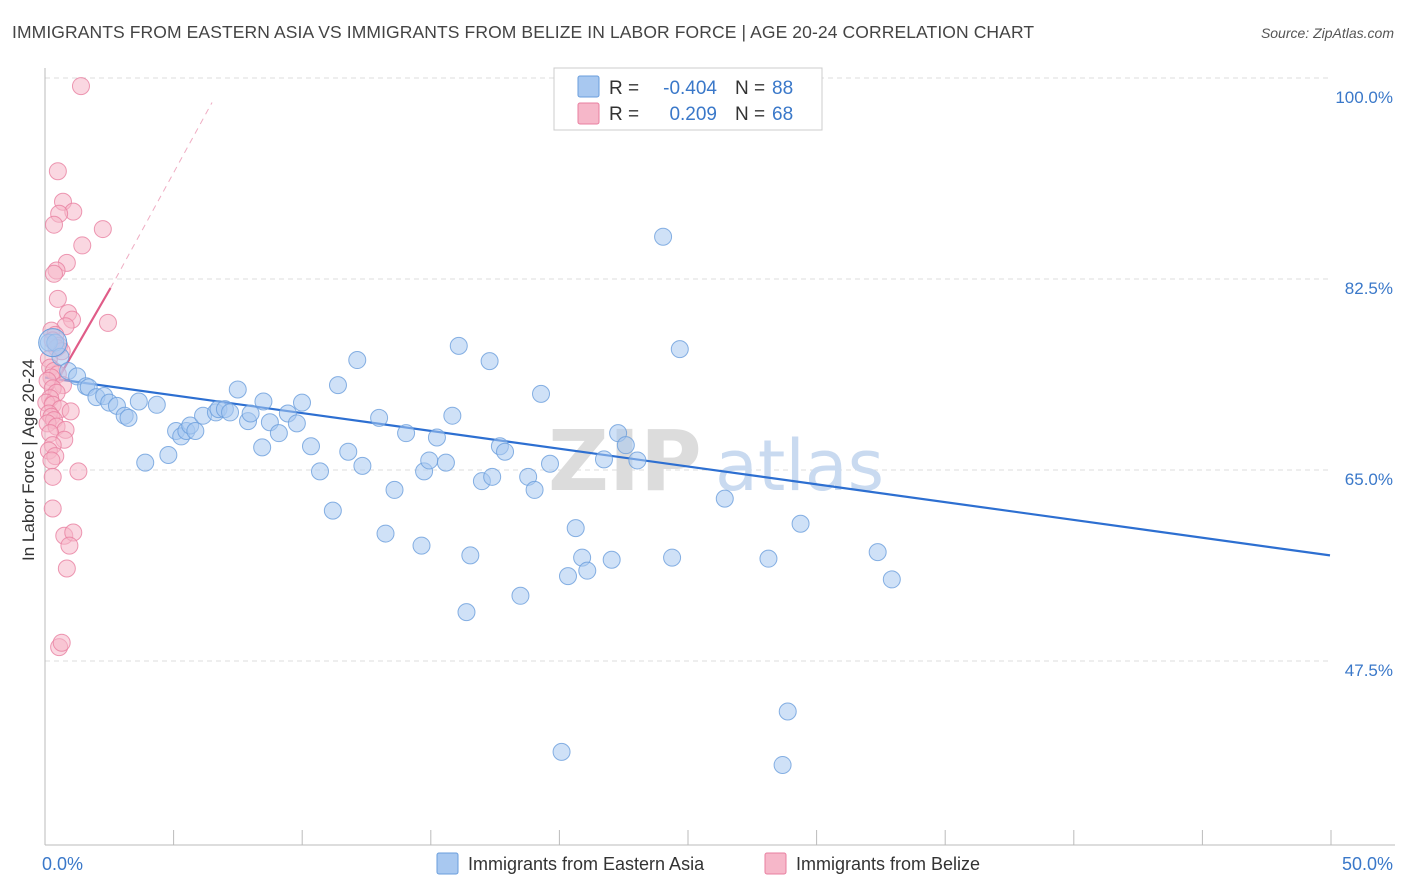  Describe the element at coordinates (799, 466) in the screenshot. I see `watermark-atlas: atlas` at that location.